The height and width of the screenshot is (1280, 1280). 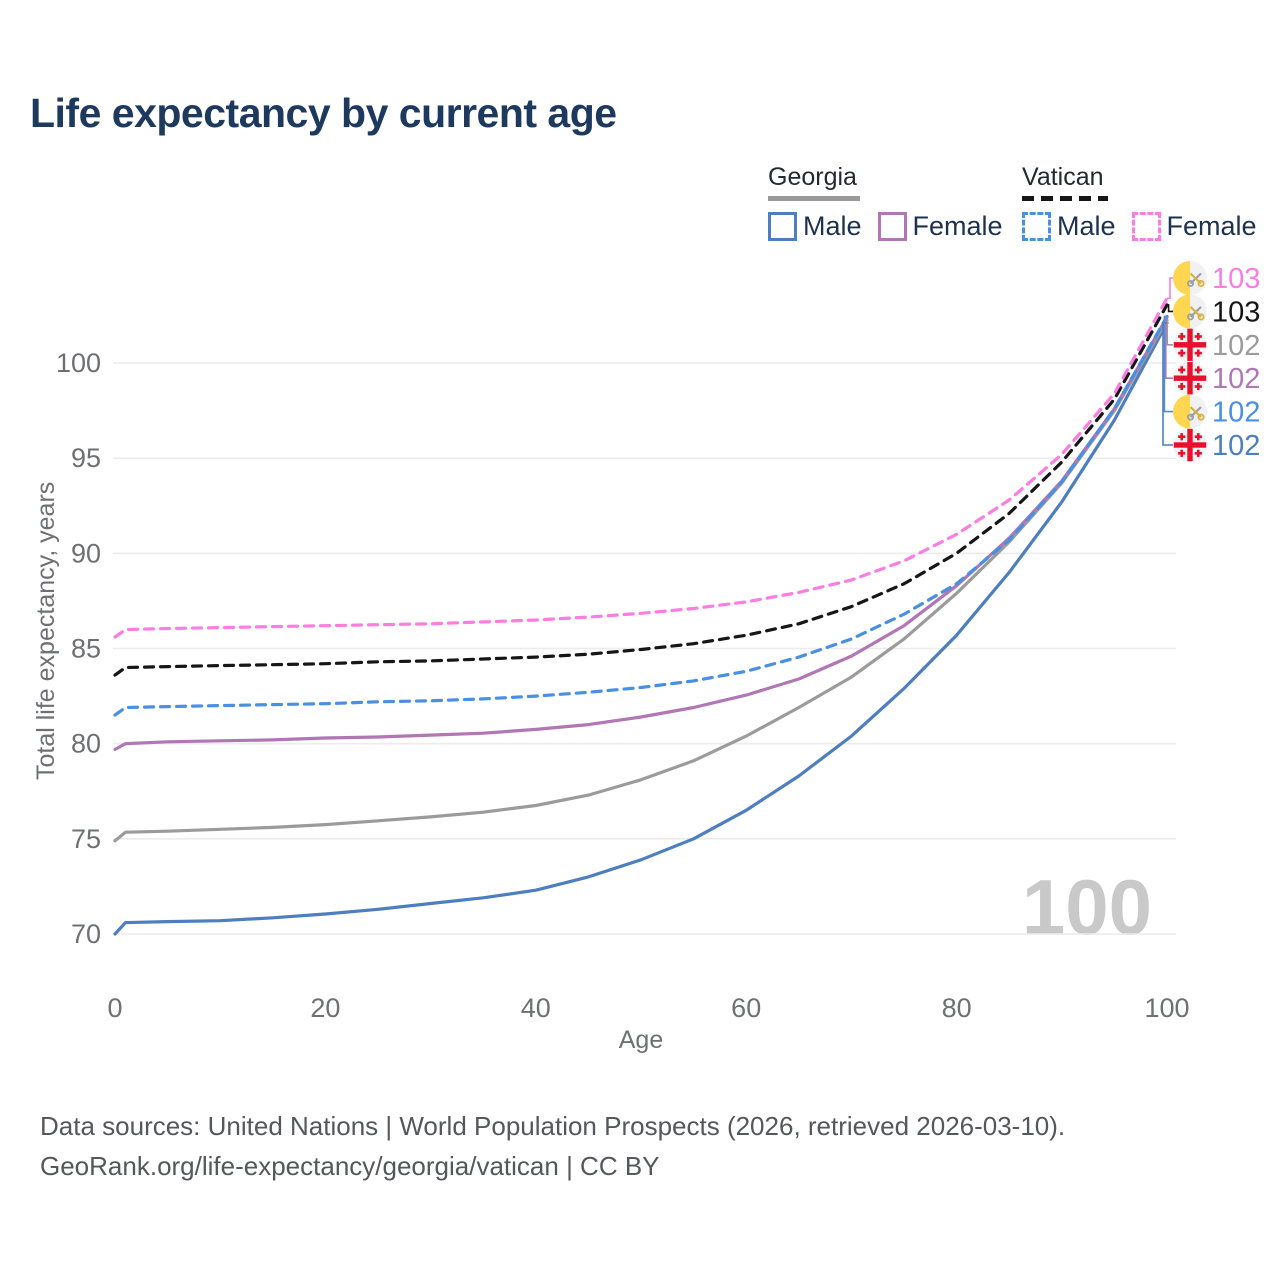 I want to click on end-label-value-vatican-female: 103, so click(x=1236, y=279).